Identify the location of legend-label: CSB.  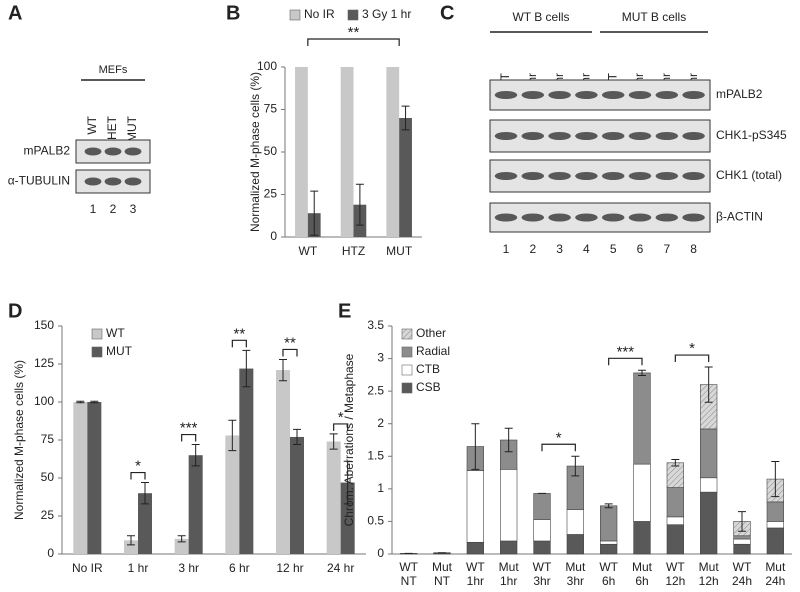
(428, 387).